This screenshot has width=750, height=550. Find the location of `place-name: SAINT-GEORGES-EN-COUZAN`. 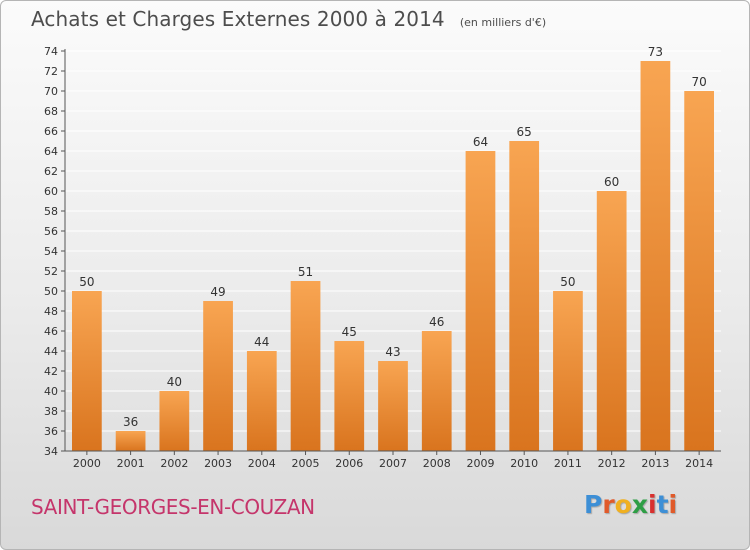

place-name: SAINT-GEORGES-EN-COUZAN is located at coordinates (173, 507).